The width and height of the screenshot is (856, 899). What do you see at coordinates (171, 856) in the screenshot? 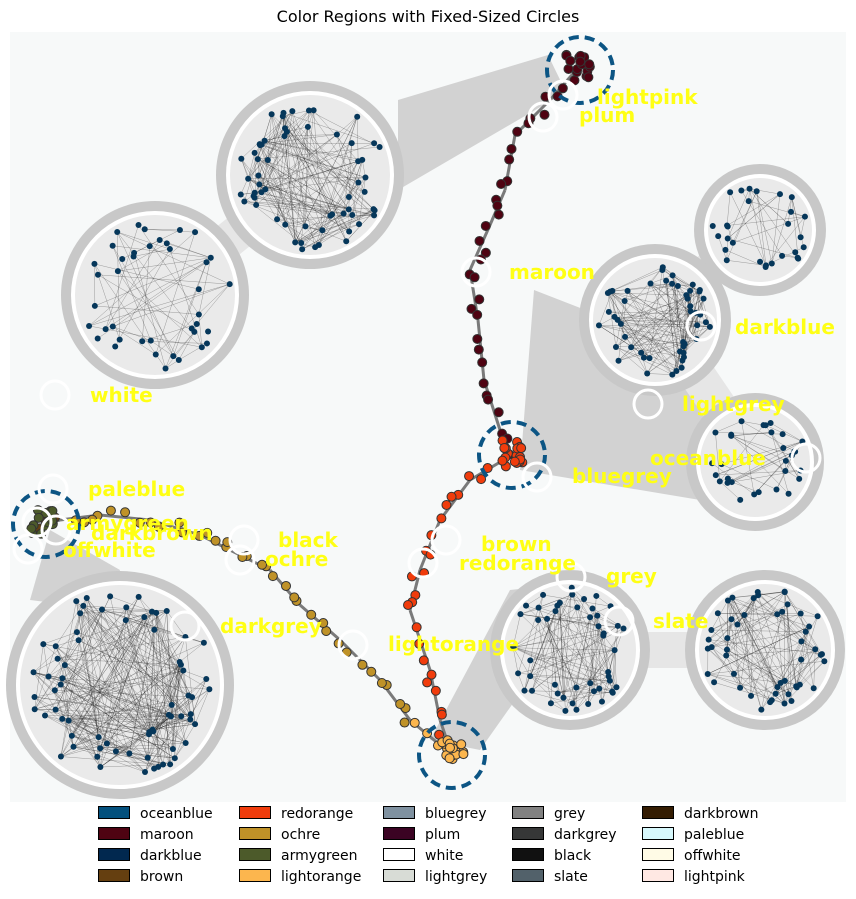
I see `legend-label: darkblue` at bounding box center [171, 856].